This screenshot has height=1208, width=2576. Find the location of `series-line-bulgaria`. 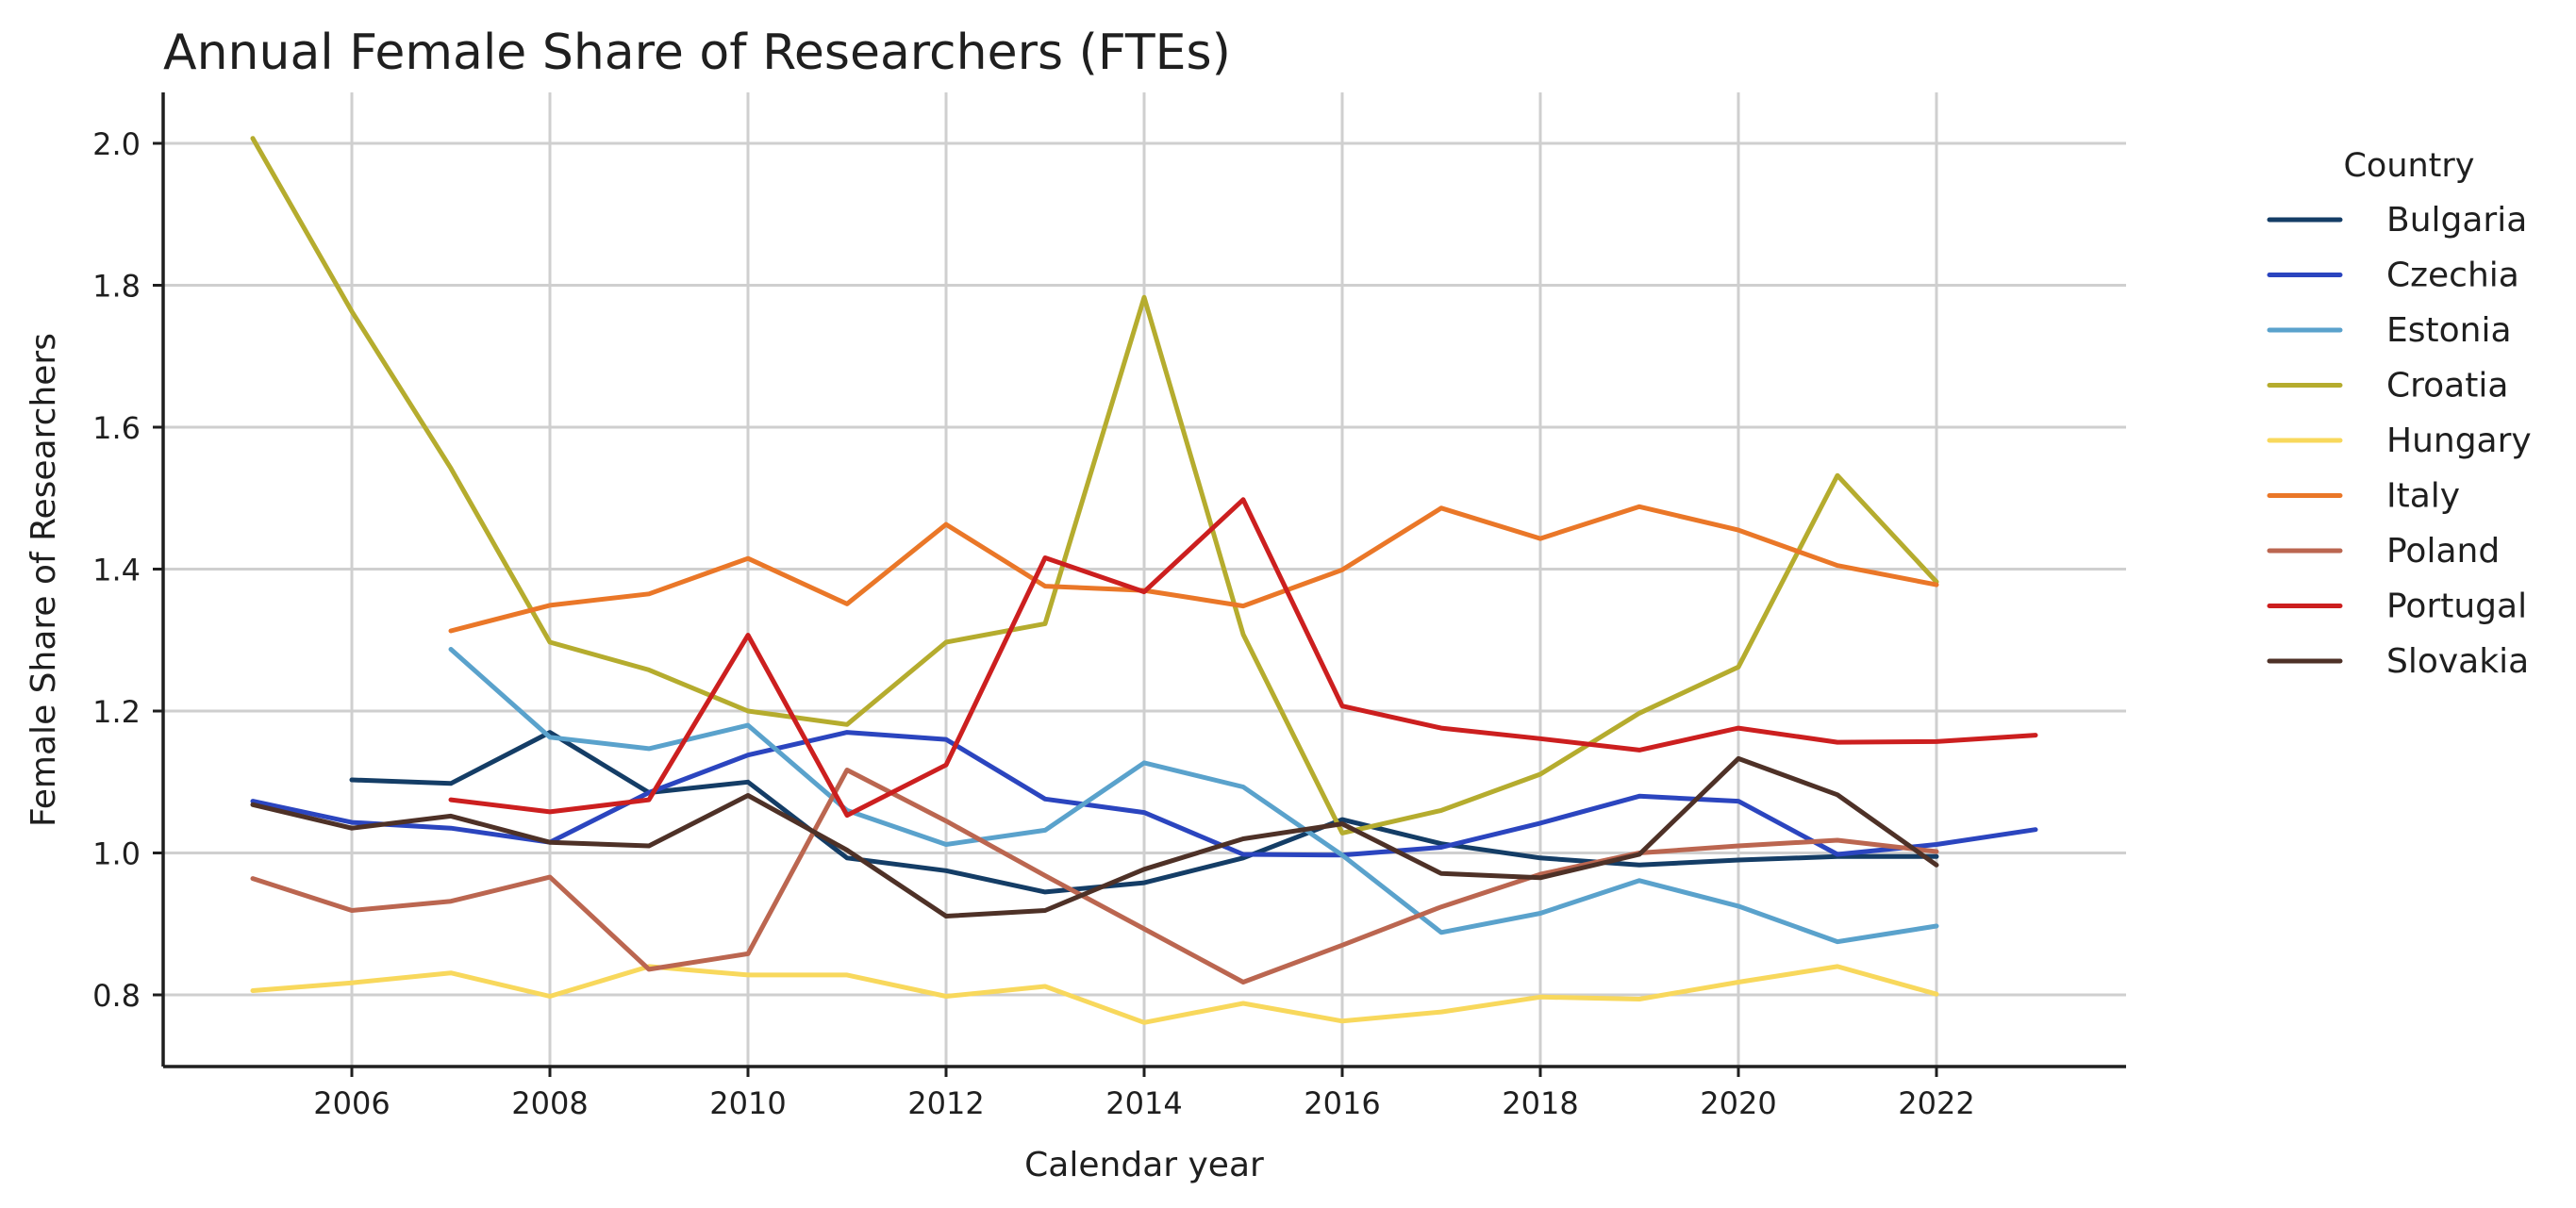

series-line-bulgaria is located at coordinates (1144, 813).